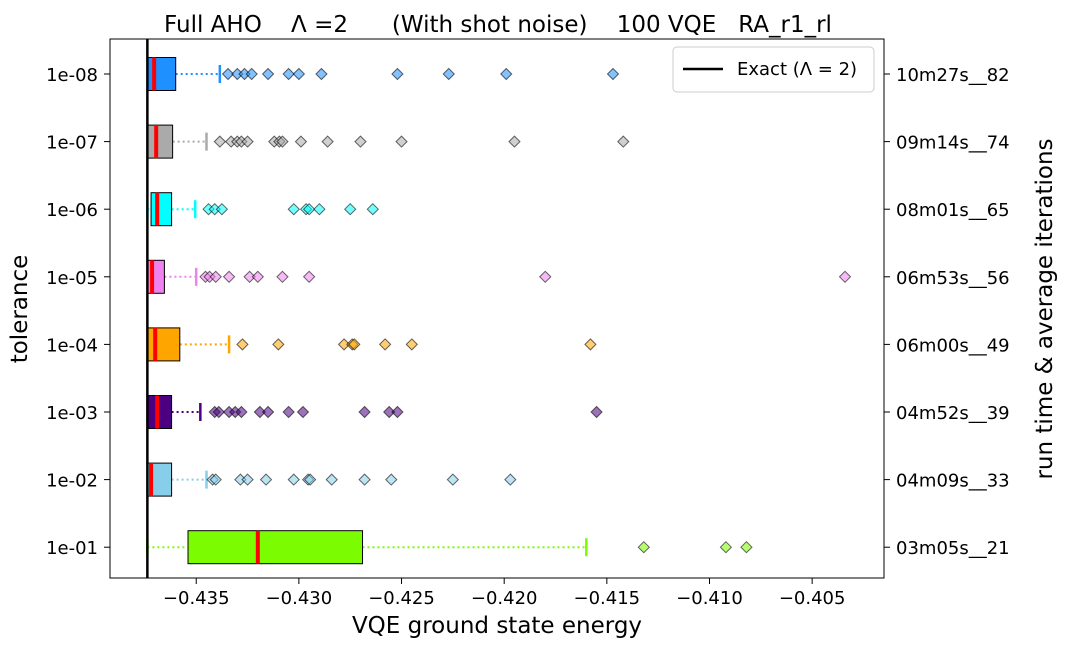 This screenshot has width=1065, height=647. Describe the element at coordinates (497, 626) in the screenshot. I see `x-axis-label: VQE ground state energy` at that location.